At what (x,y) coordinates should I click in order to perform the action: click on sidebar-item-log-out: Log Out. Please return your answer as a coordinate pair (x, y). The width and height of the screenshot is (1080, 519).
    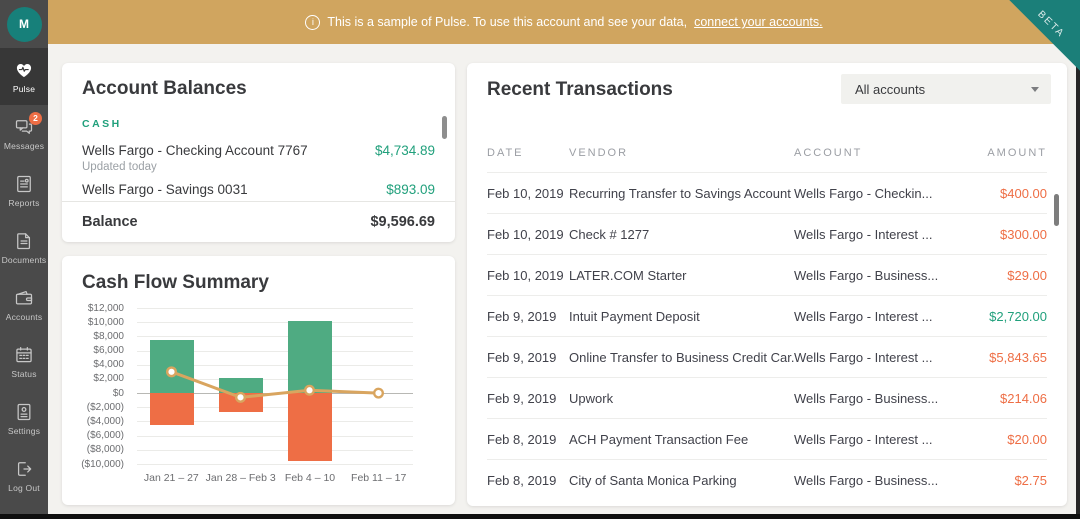
    Looking at the image, I should click on (24, 475).